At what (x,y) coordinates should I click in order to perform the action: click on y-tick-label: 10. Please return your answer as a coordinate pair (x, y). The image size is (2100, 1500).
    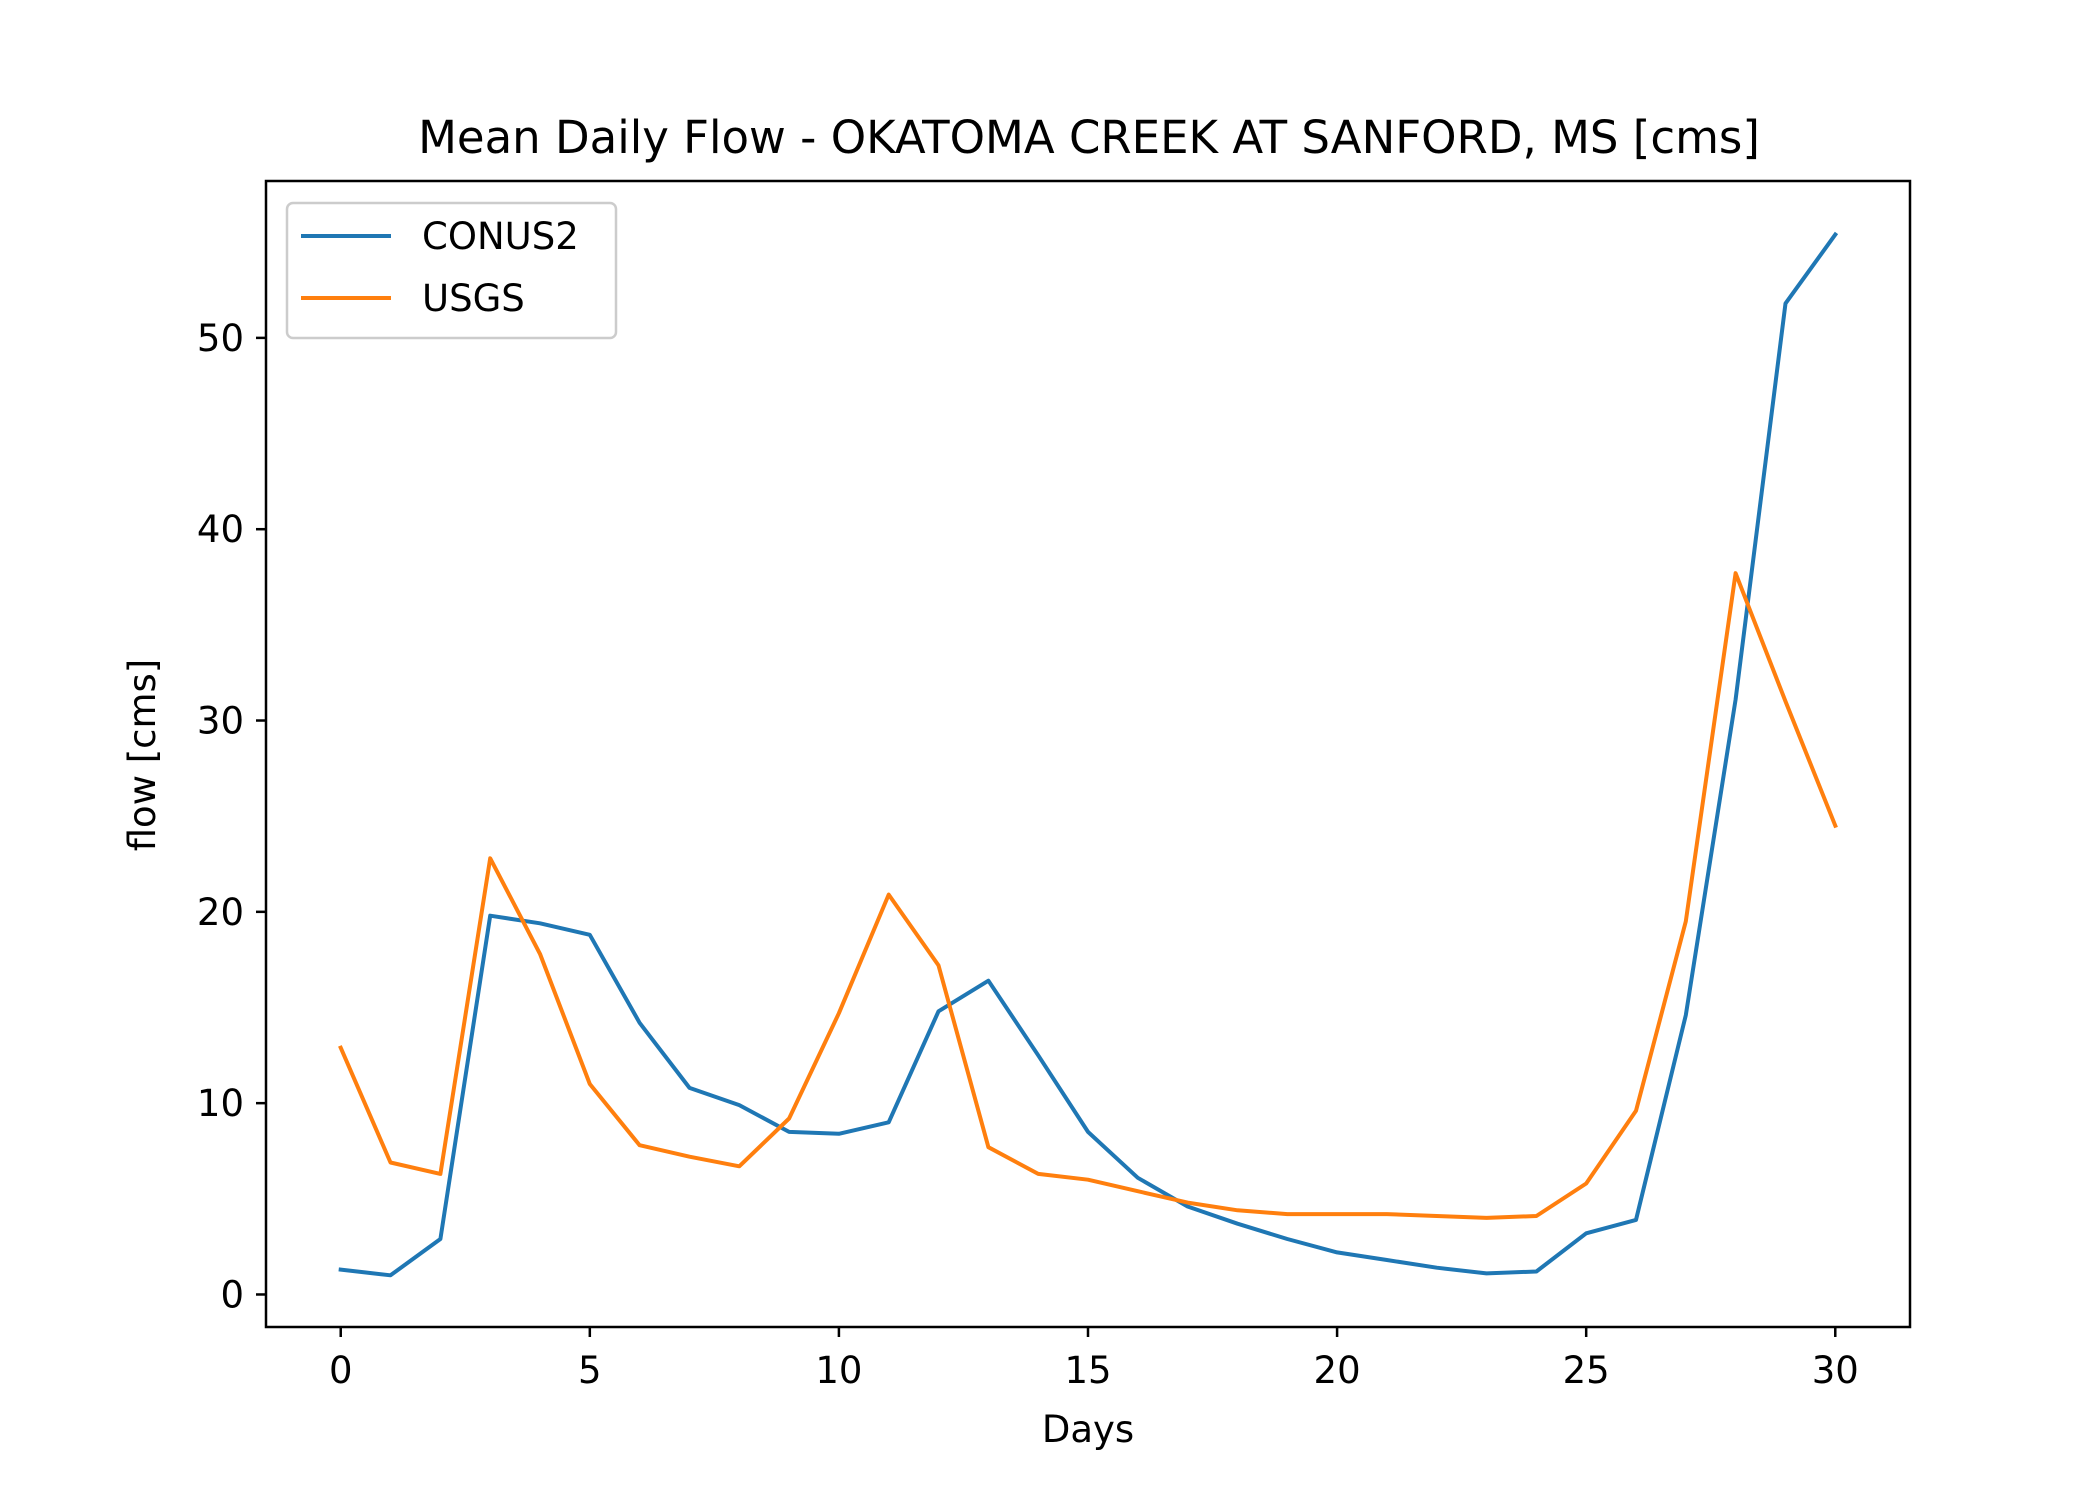
    Looking at the image, I should click on (220, 1103).